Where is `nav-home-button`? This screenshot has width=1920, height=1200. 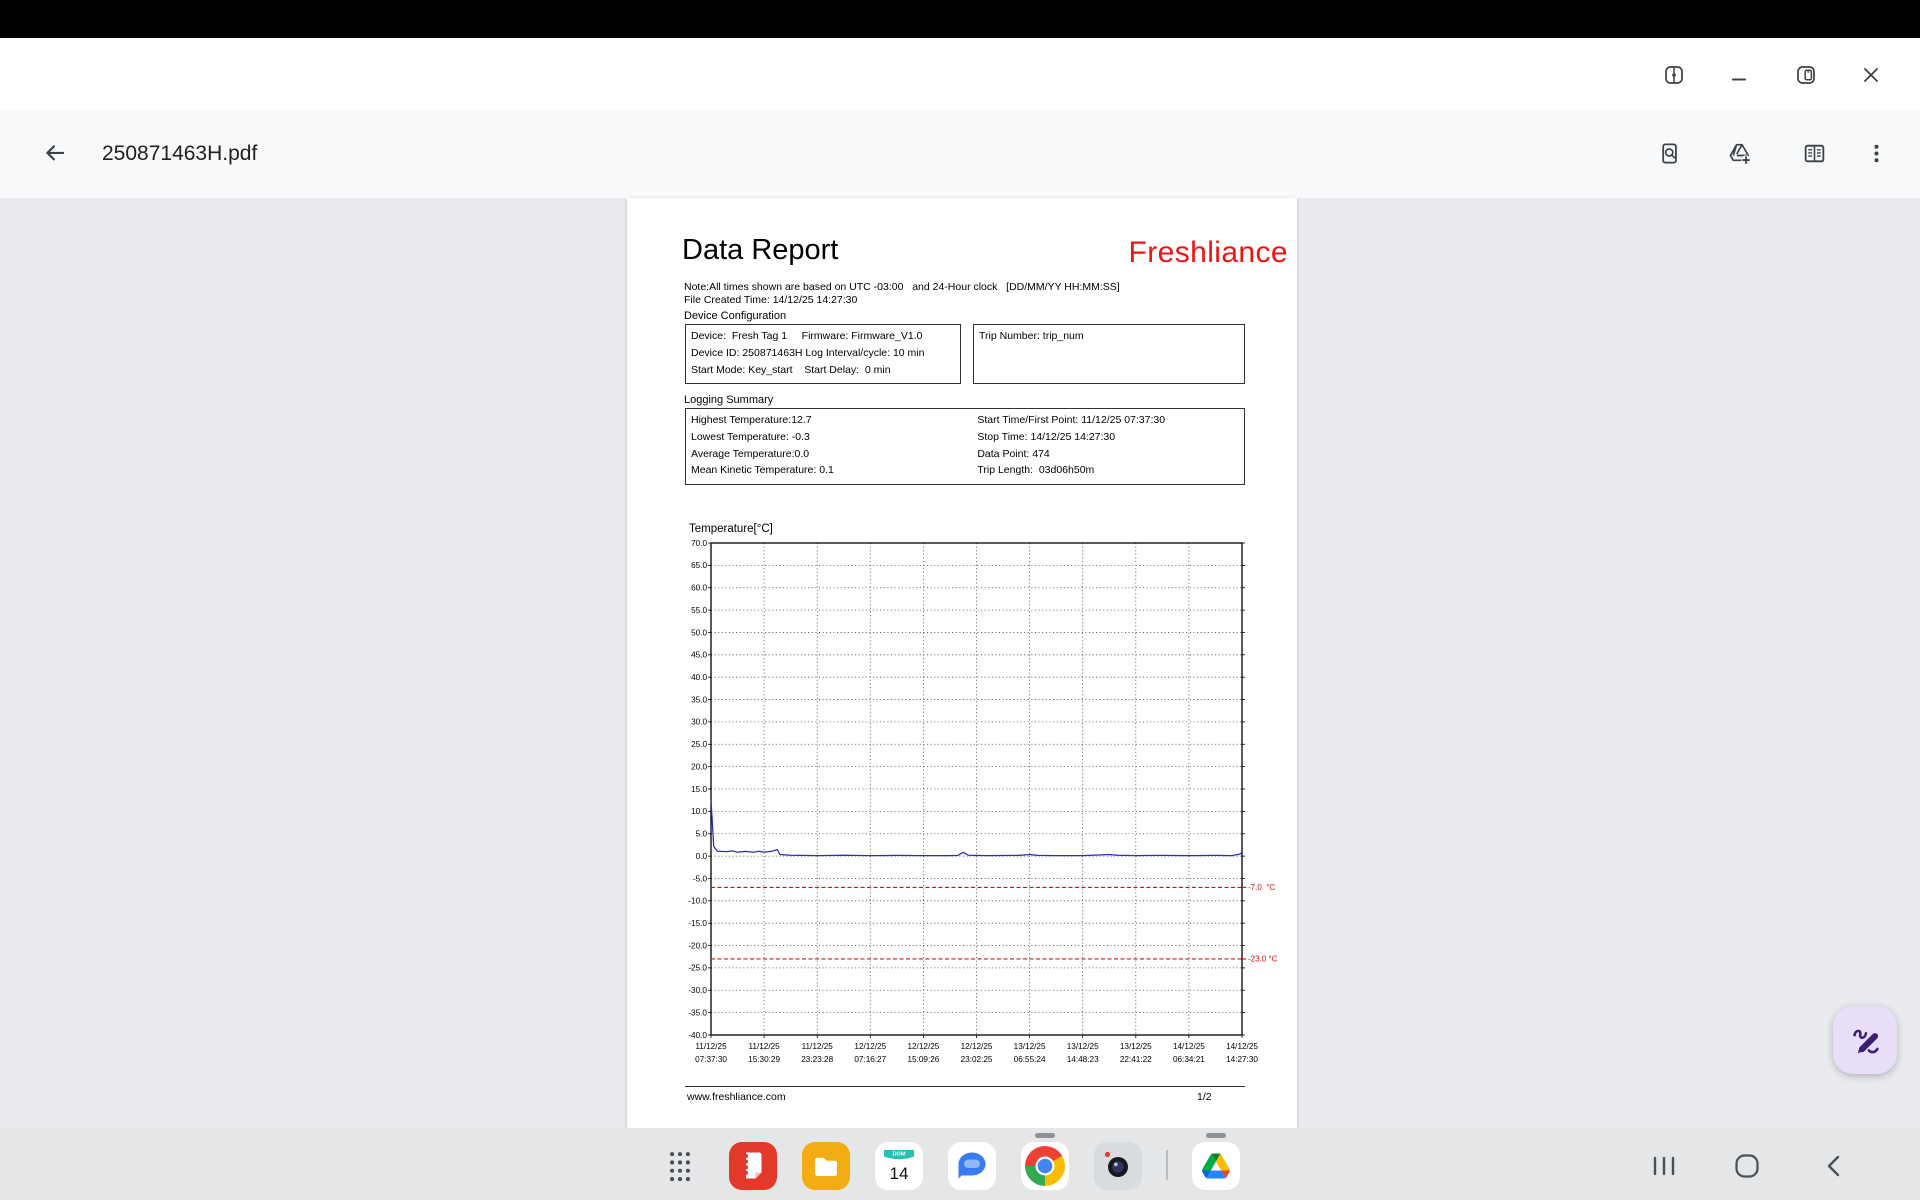
nav-home-button is located at coordinates (1747, 1166).